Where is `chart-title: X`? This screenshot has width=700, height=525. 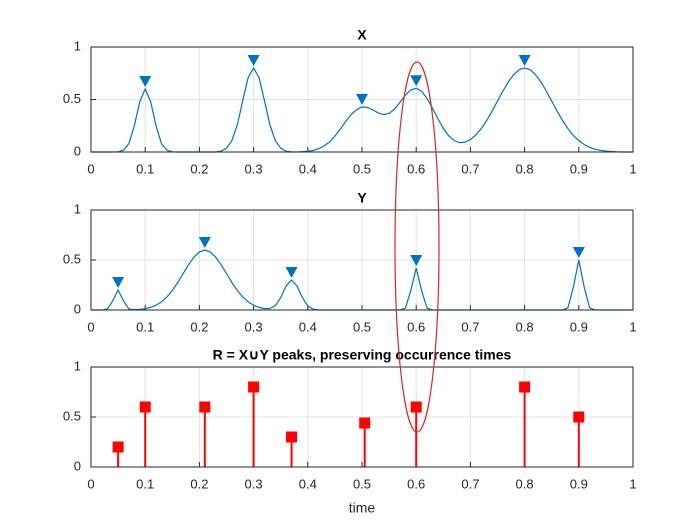
chart-title: X is located at coordinates (362, 35).